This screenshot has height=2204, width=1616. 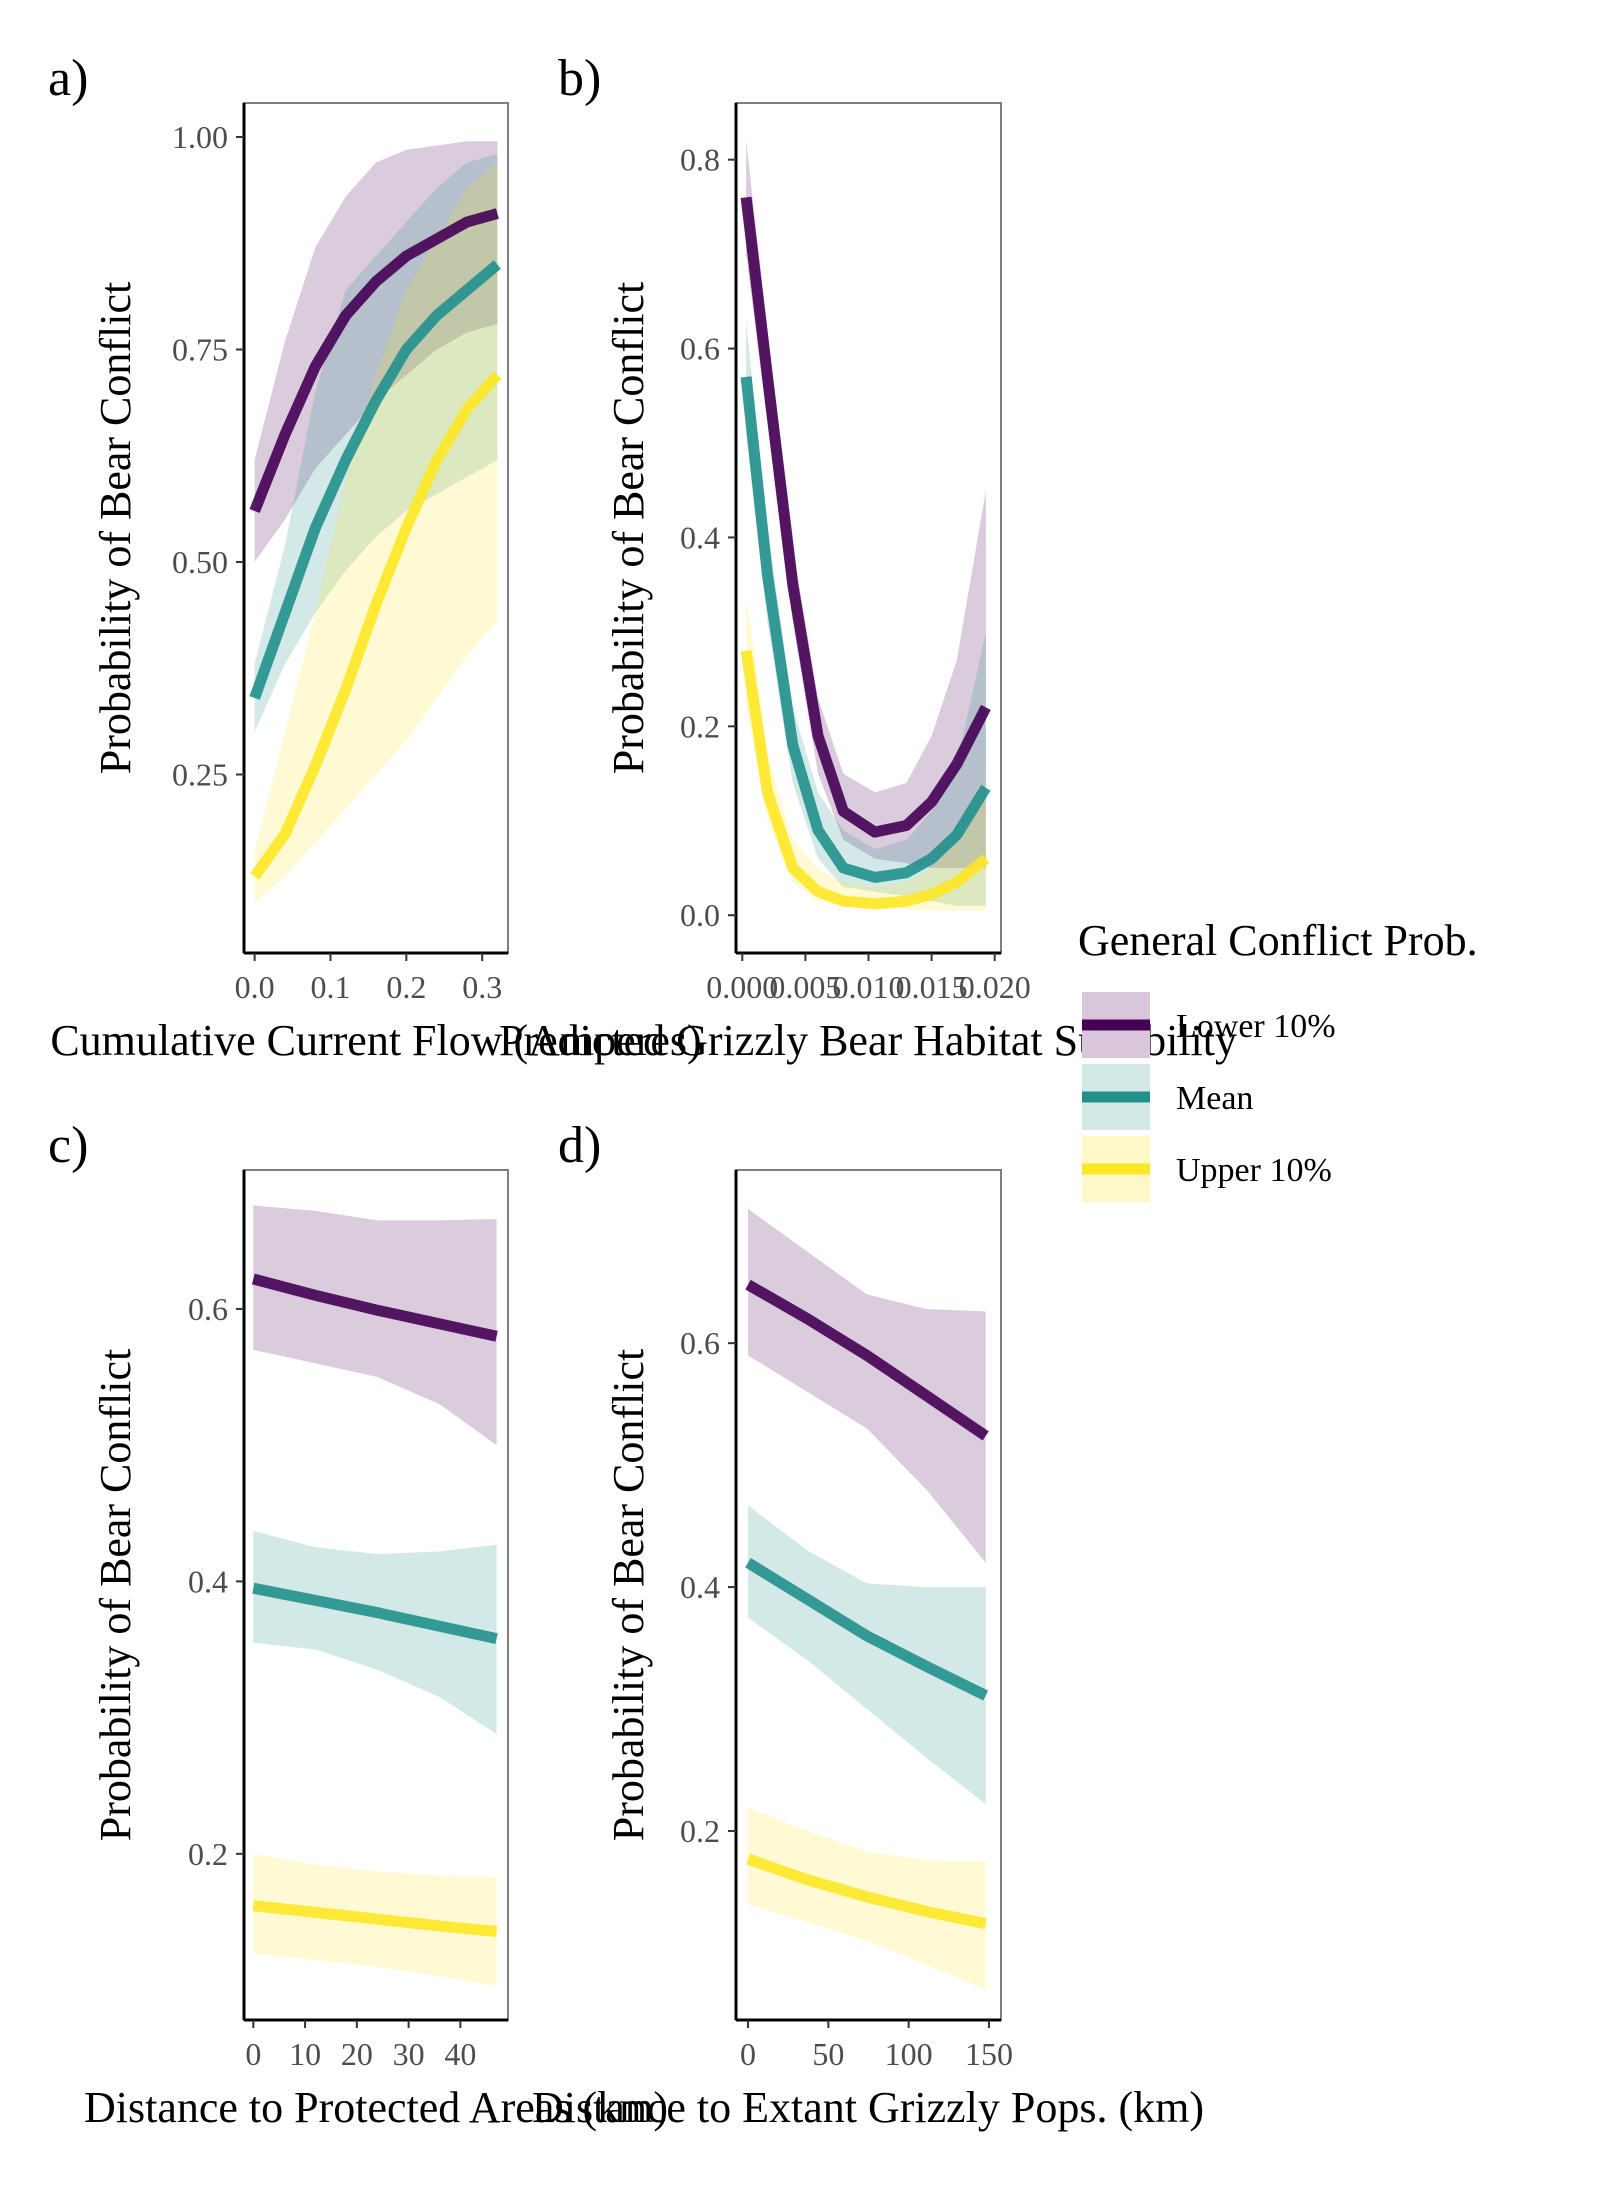 I want to click on x-tick-label: 0.000, so click(x=742, y=987).